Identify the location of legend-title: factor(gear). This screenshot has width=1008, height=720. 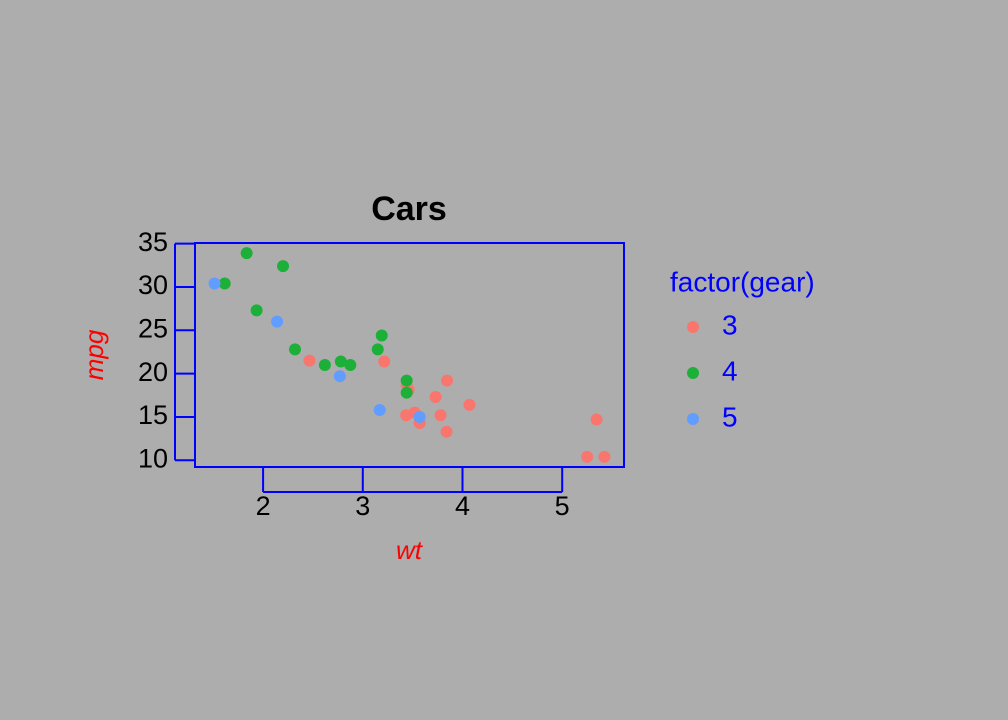
(742, 281).